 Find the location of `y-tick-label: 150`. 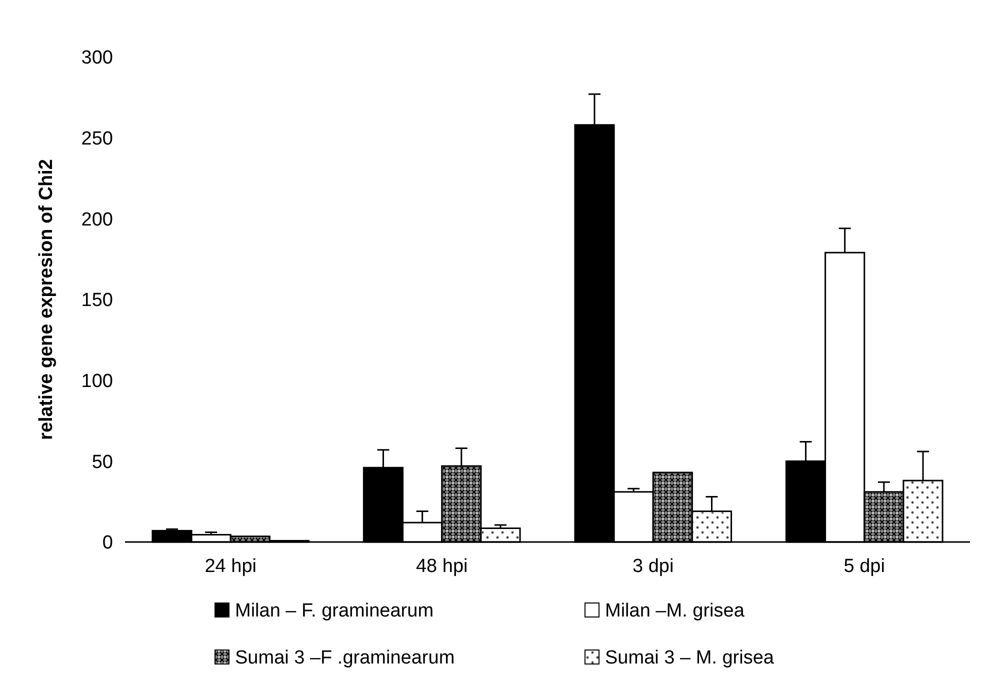

y-tick-label: 150 is located at coordinates (97, 301).